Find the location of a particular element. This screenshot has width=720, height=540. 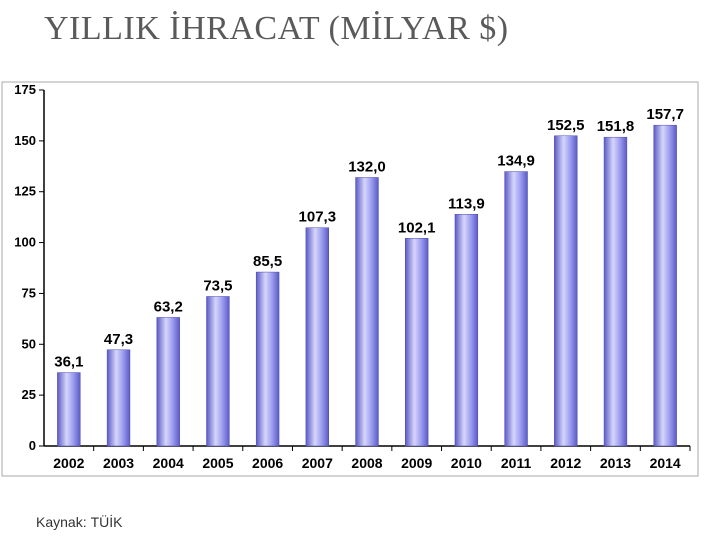

x-category-label: 2007 is located at coordinates (317, 463).